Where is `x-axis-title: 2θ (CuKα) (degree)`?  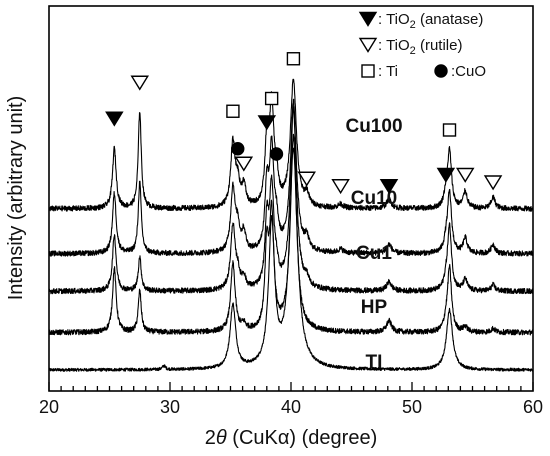
x-axis-title: 2θ (CuKα) (degree) is located at coordinates (291, 438).